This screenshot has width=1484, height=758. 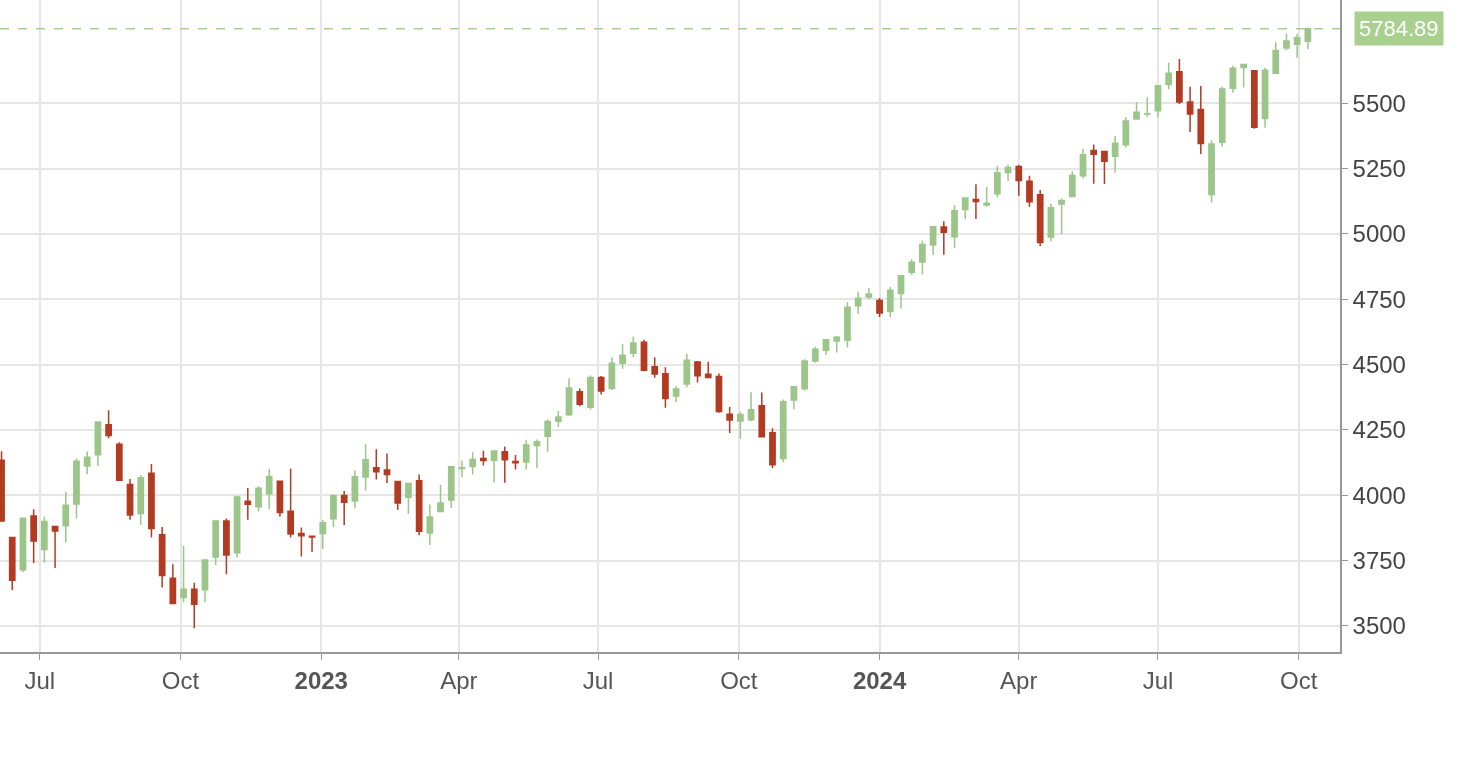 I want to click on ref-line-label: 5784.89, so click(x=1399, y=28).